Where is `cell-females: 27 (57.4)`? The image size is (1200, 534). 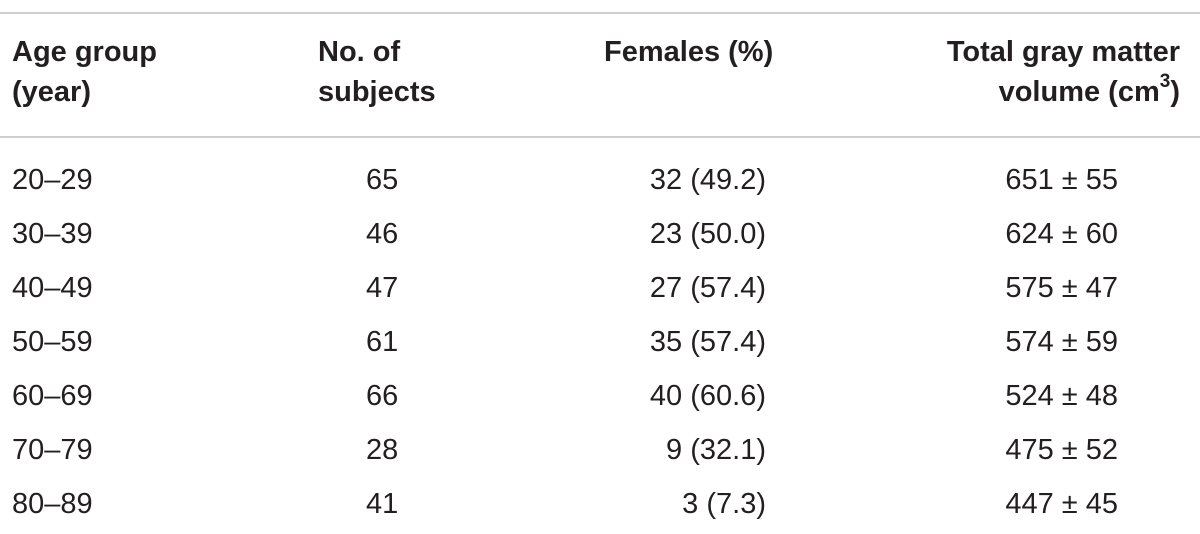
cell-females: 27 (57.4) is located at coordinates (707, 288).